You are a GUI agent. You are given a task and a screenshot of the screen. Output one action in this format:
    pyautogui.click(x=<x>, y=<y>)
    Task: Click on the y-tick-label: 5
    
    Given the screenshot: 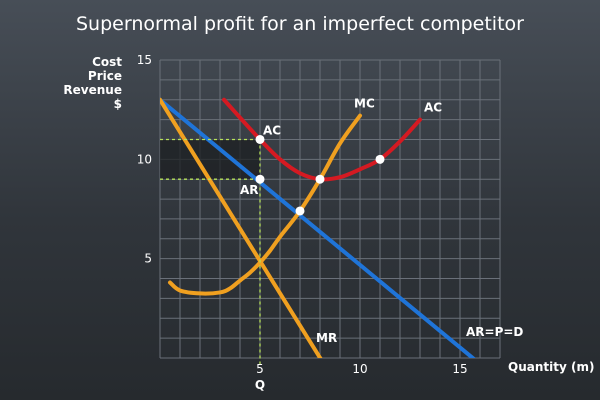 What is the action you would take?
    pyautogui.click(x=148, y=259)
    